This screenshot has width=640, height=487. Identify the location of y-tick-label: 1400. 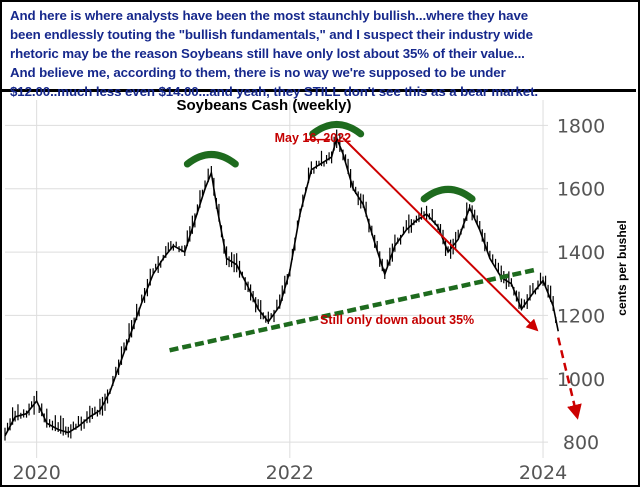
(581, 253).